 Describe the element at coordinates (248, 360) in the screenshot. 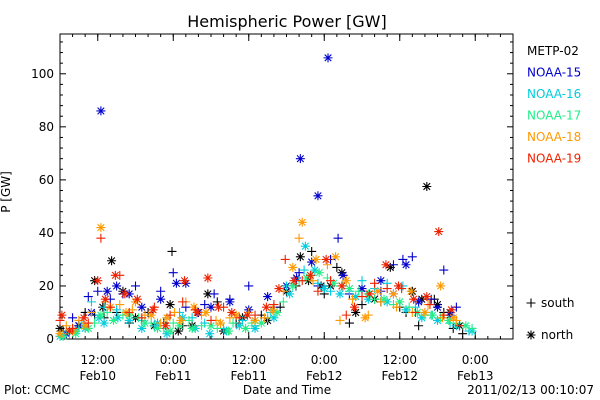

I see `x-tick-time-label: 12:00` at that location.